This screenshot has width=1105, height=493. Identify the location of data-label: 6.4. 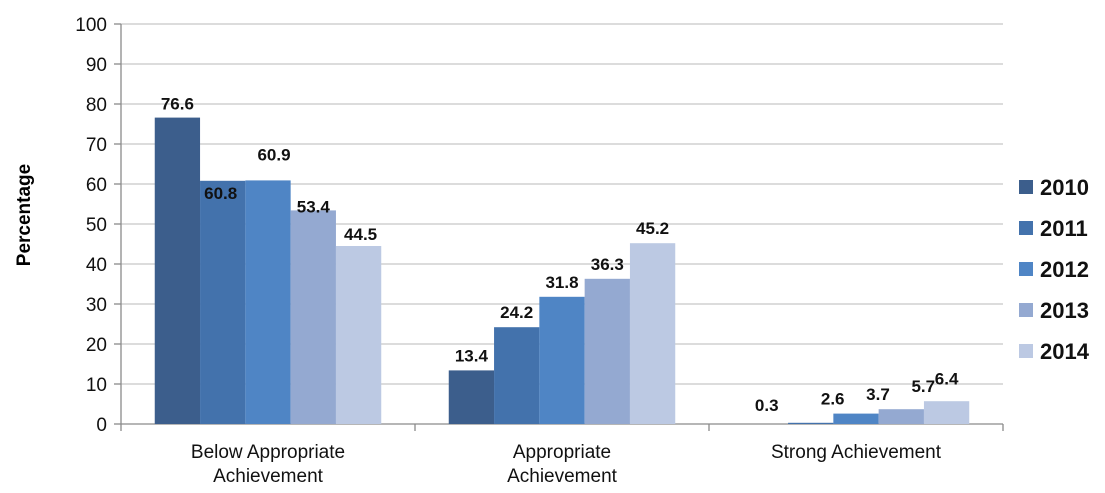
(947, 378).